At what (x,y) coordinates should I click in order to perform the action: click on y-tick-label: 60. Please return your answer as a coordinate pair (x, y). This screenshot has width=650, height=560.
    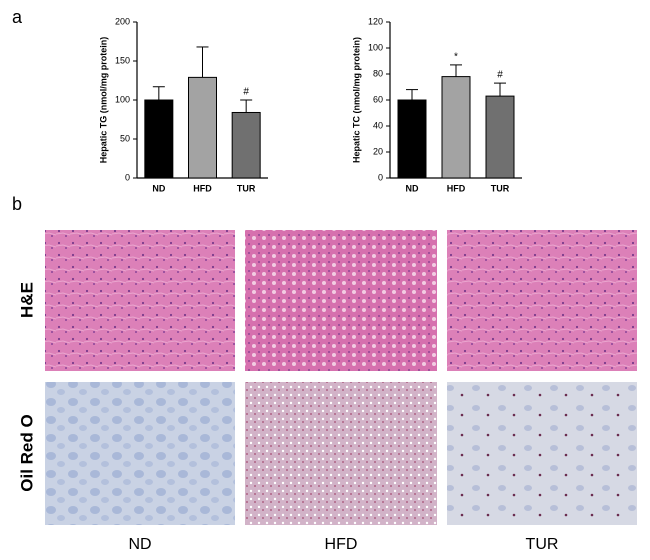
    Looking at the image, I should click on (378, 99).